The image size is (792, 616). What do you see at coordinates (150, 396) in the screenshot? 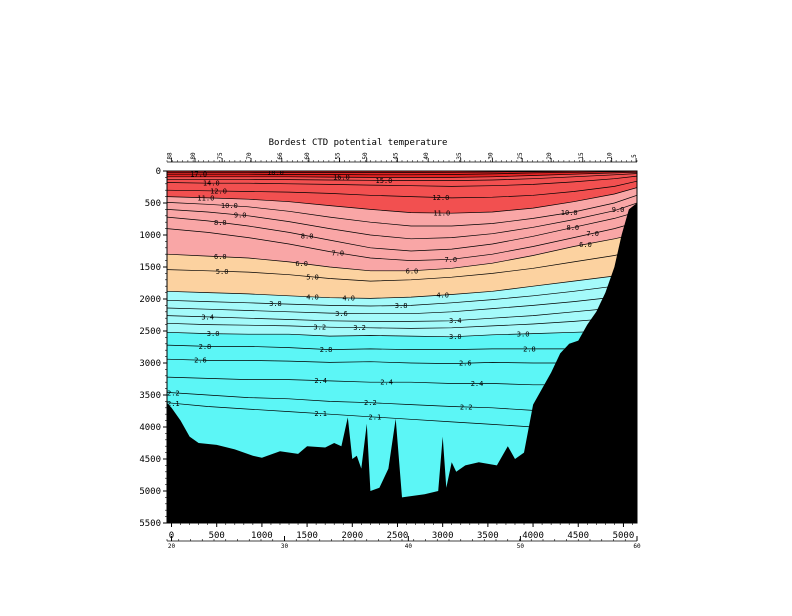
I see `y-tick-label: 3500` at bounding box center [150, 396].